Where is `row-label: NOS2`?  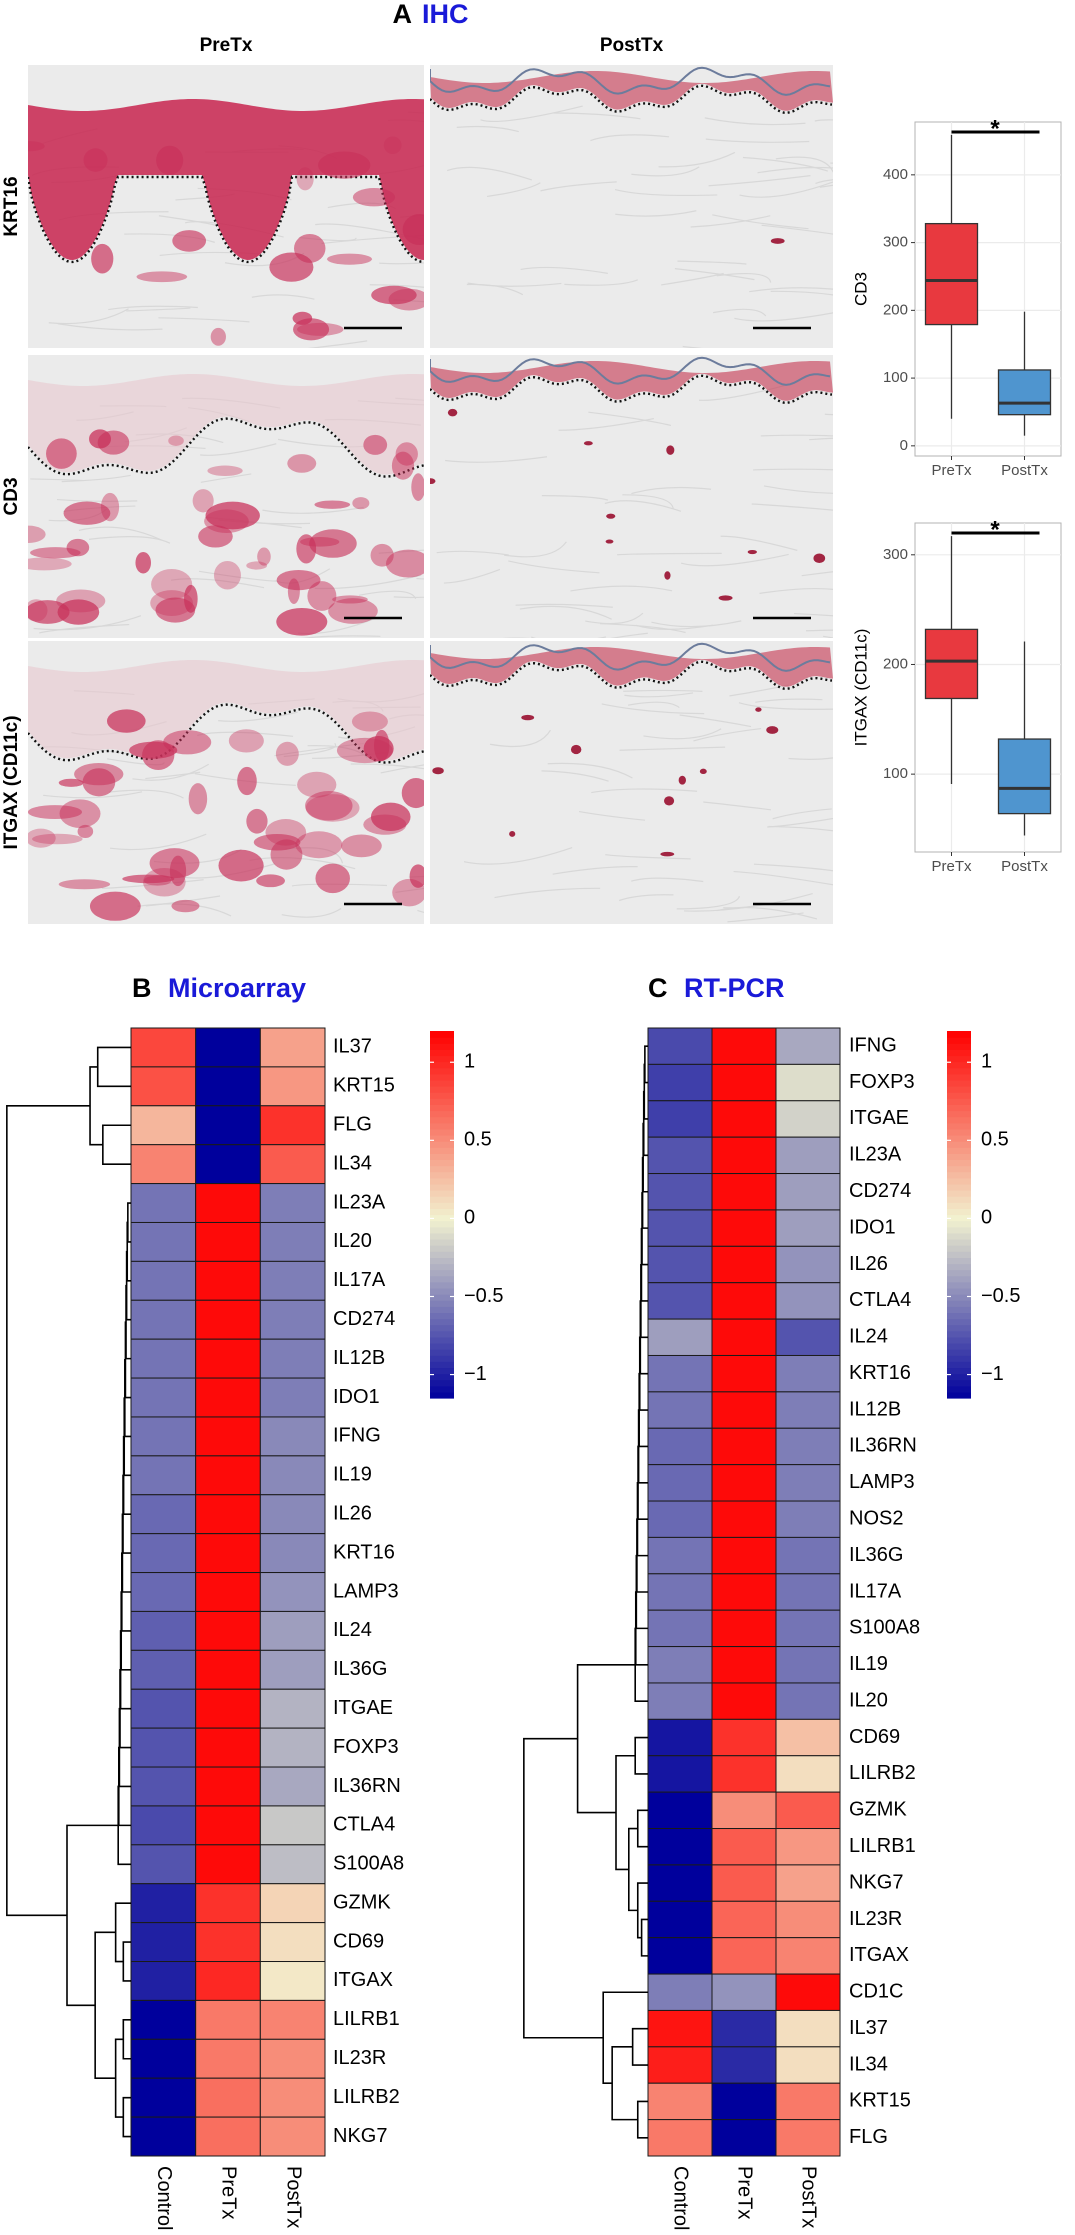 row-label: NOS2 is located at coordinates (876, 1519).